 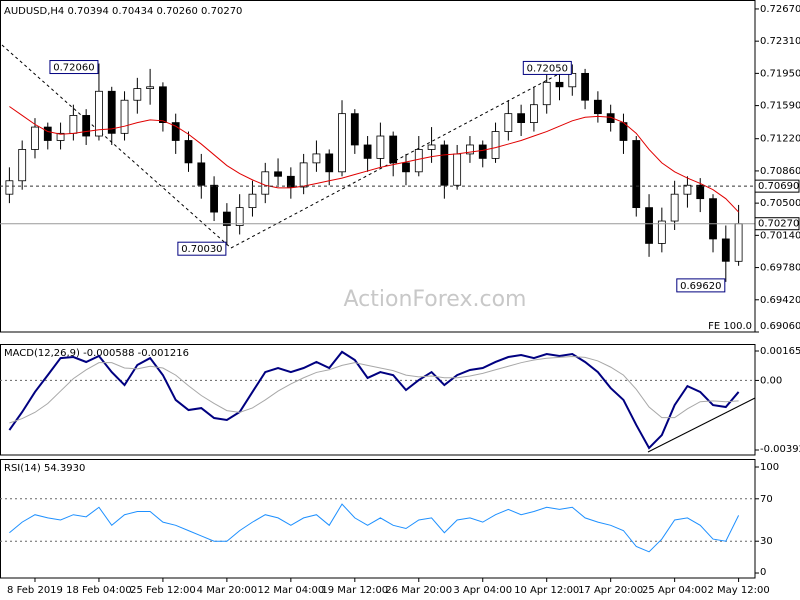 What do you see at coordinates (290, 590) in the screenshot?
I see `x-tick-label: 12 Mar 04:00` at bounding box center [290, 590].